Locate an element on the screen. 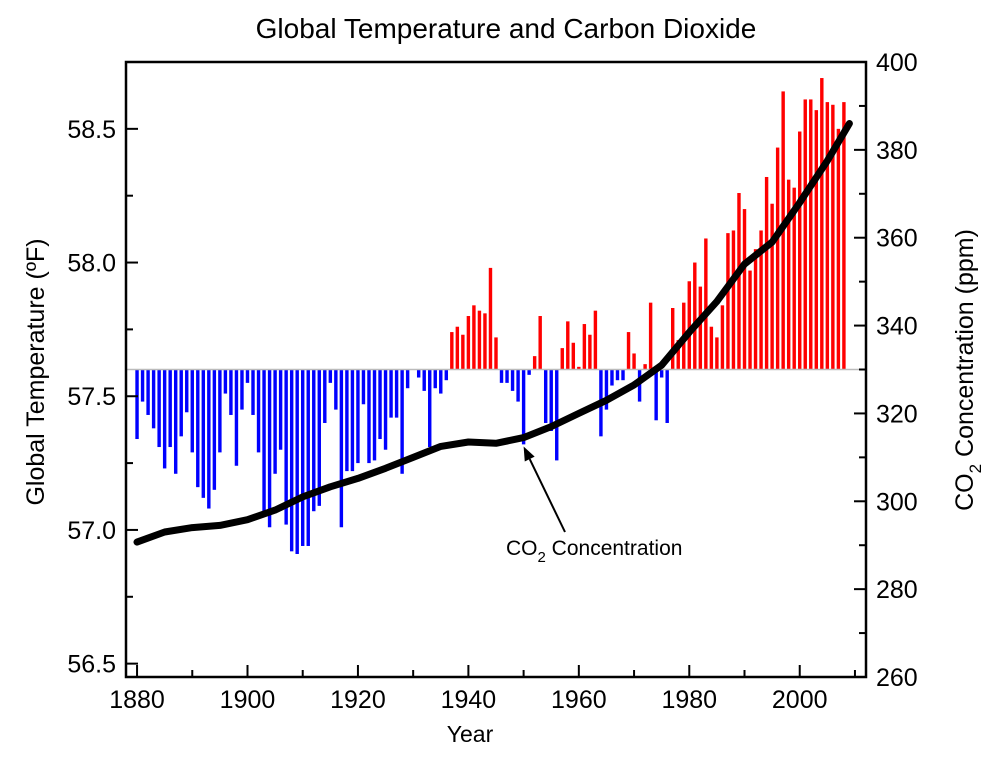 The height and width of the screenshot is (757, 990). y-left-tick-label: 58.5 is located at coordinates (91, 130).